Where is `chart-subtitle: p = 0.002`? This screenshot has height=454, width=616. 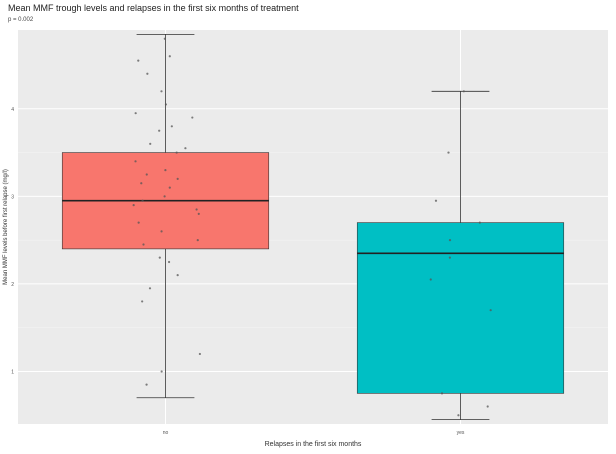 chart-subtitle: p = 0.002 is located at coordinates (21, 20).